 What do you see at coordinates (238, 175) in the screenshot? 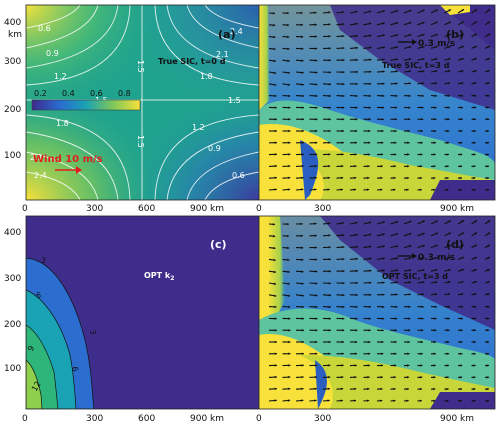
I see `contour-label: 0.6` at bounding box center [238, 175].